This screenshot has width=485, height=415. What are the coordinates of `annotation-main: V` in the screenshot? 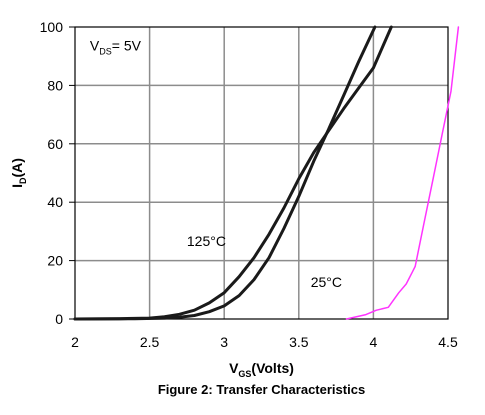 It's located at (95, 45).